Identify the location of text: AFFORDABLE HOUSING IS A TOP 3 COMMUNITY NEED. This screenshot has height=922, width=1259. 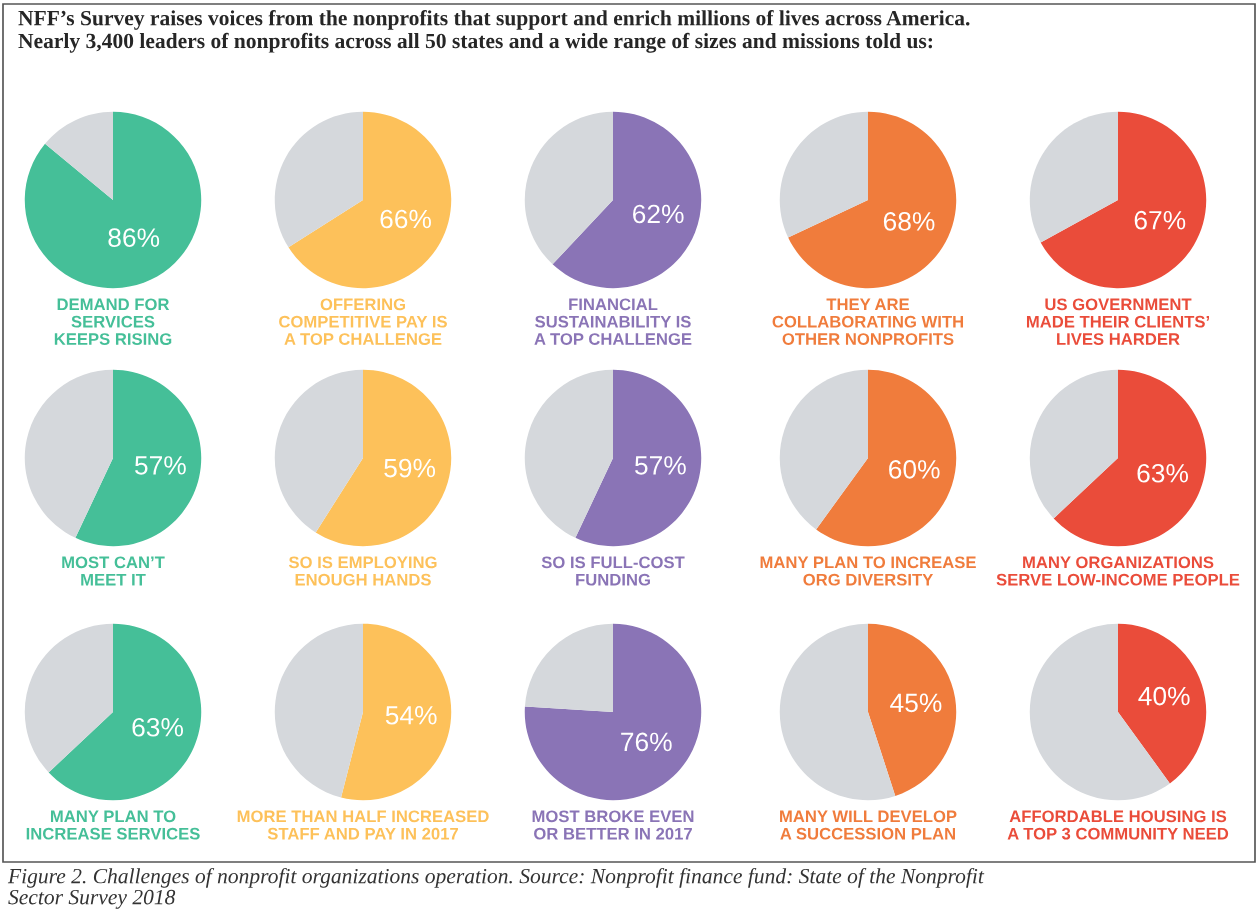
(1118, 825).